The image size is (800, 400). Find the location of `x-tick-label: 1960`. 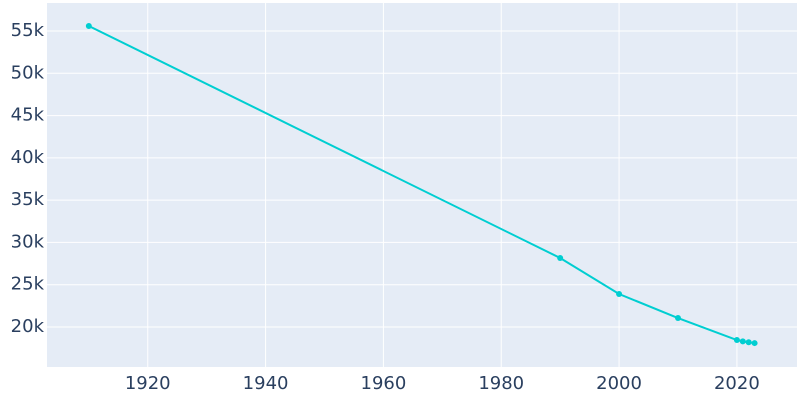

x-tick-label: 1960 is located at coordinates (384, 383).